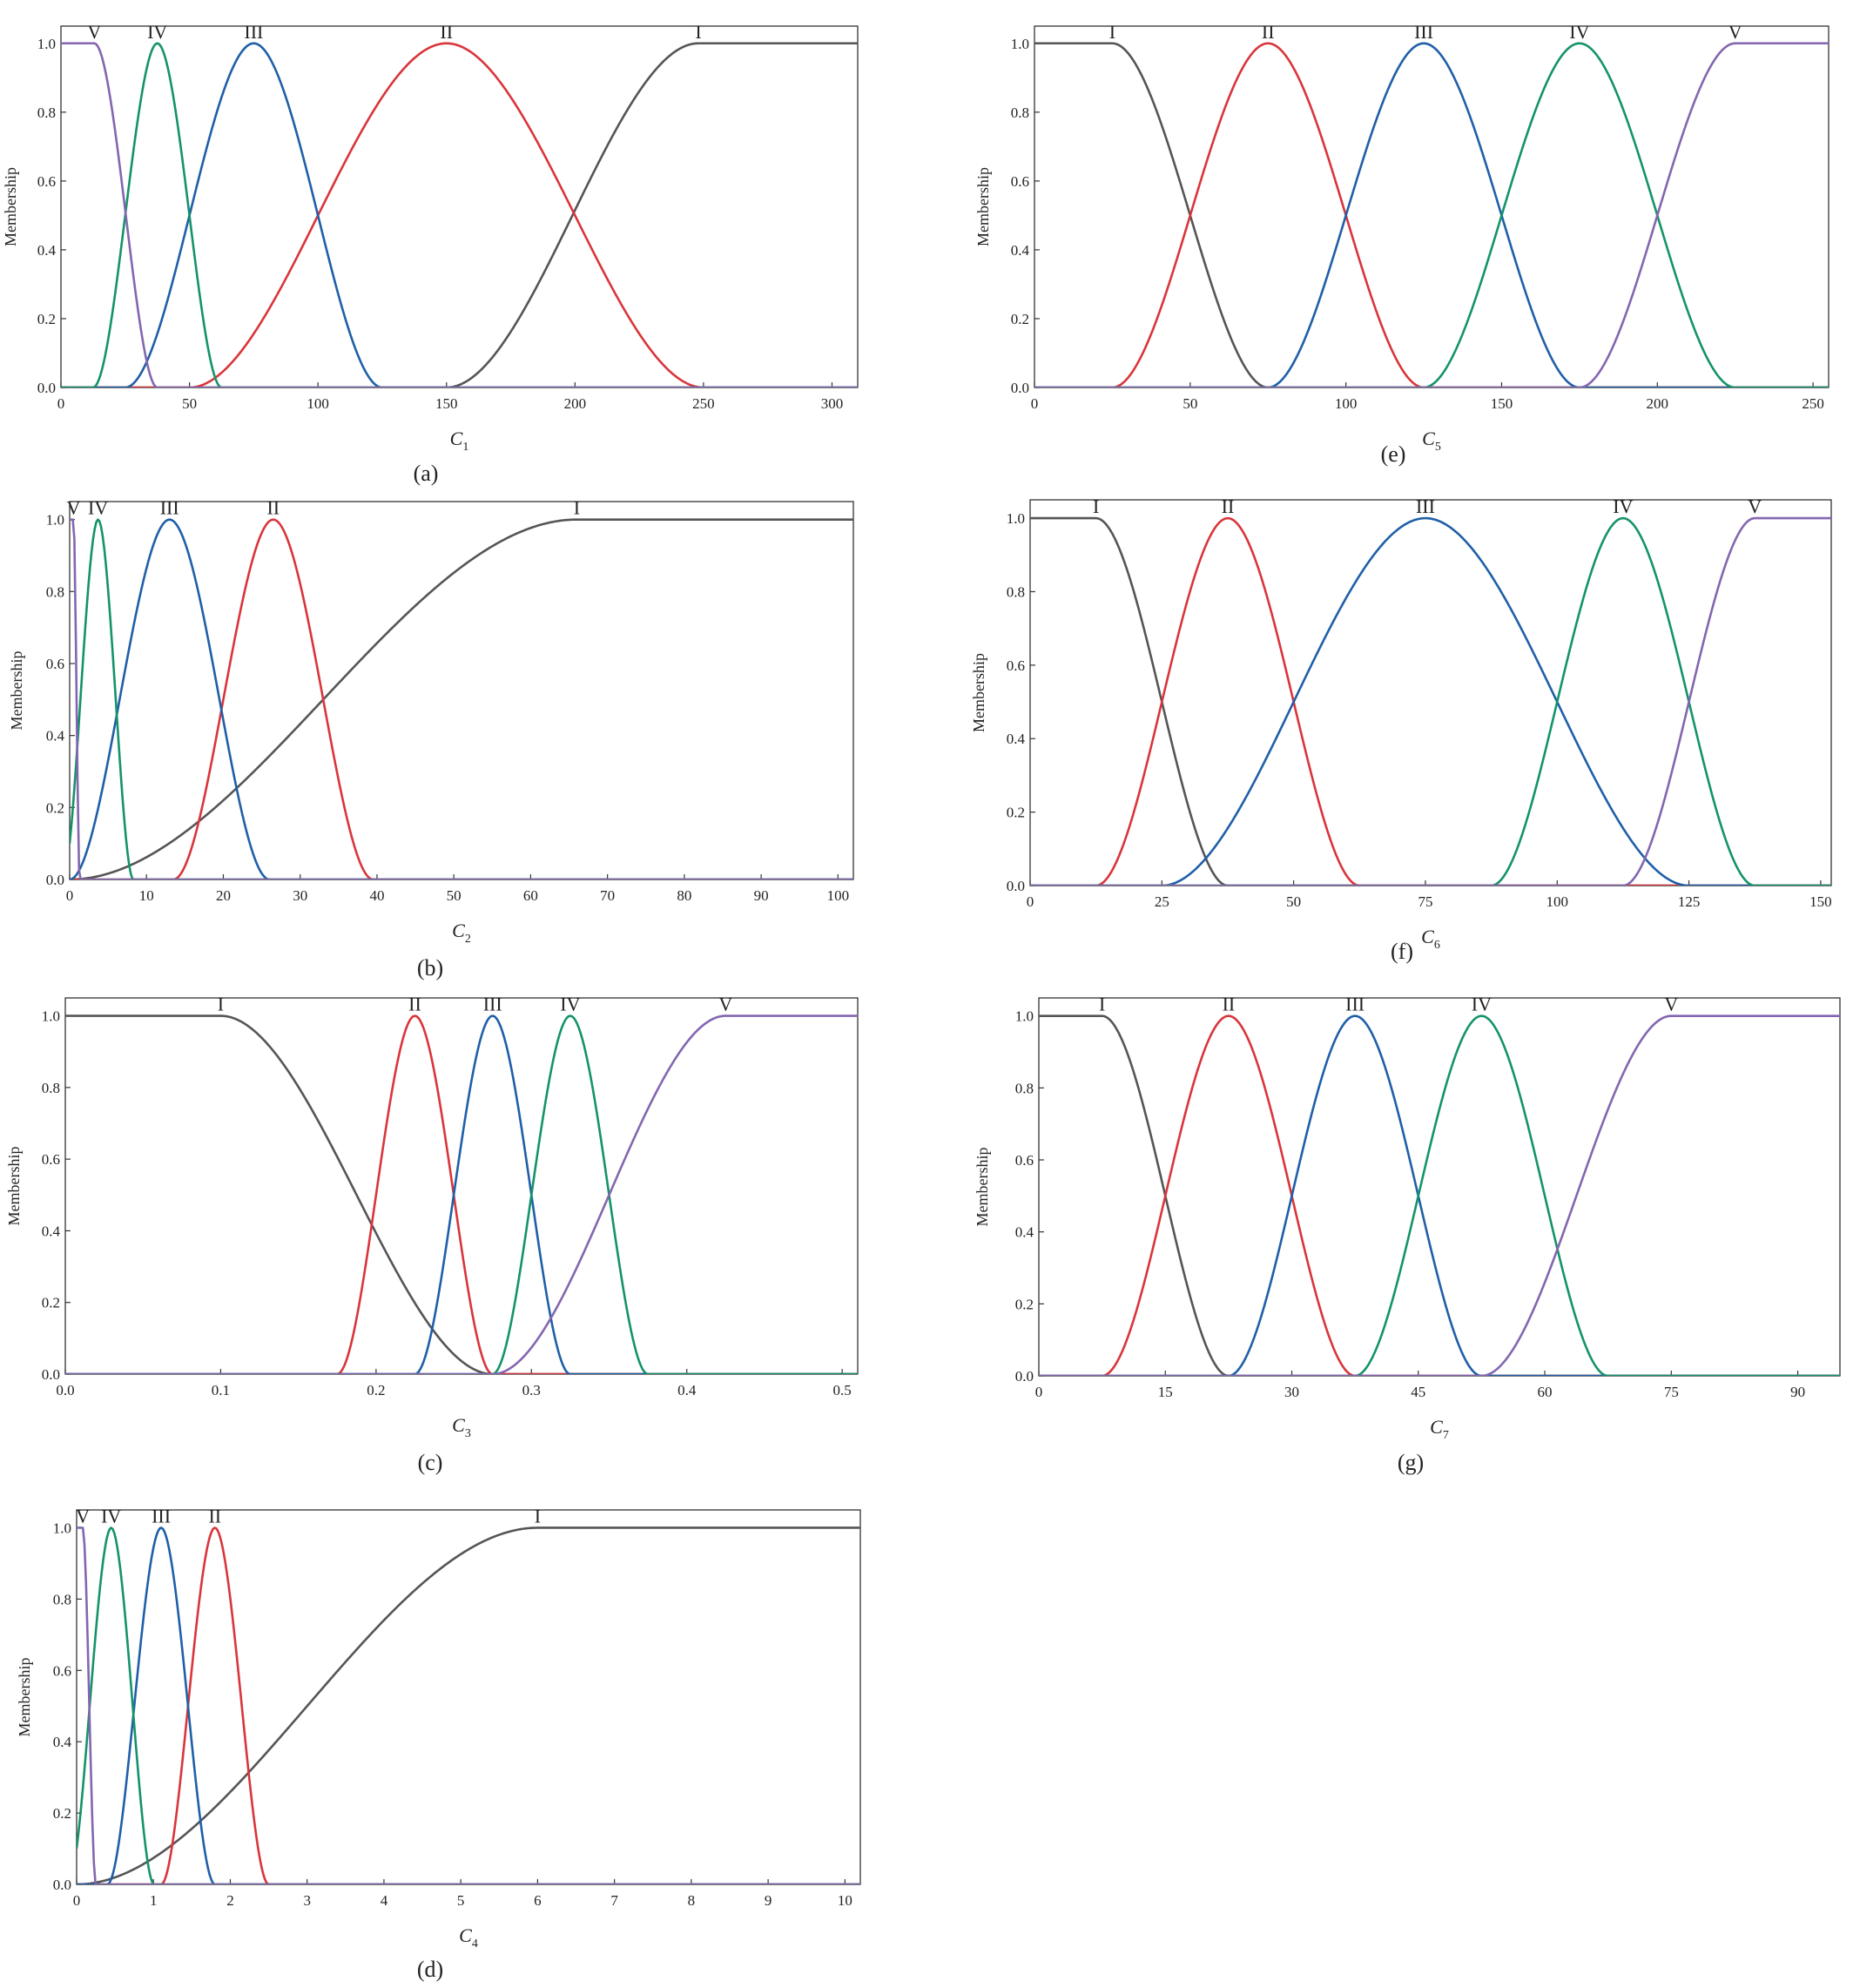  I want to click on x-tick-label: 1, so click(154, 1900).